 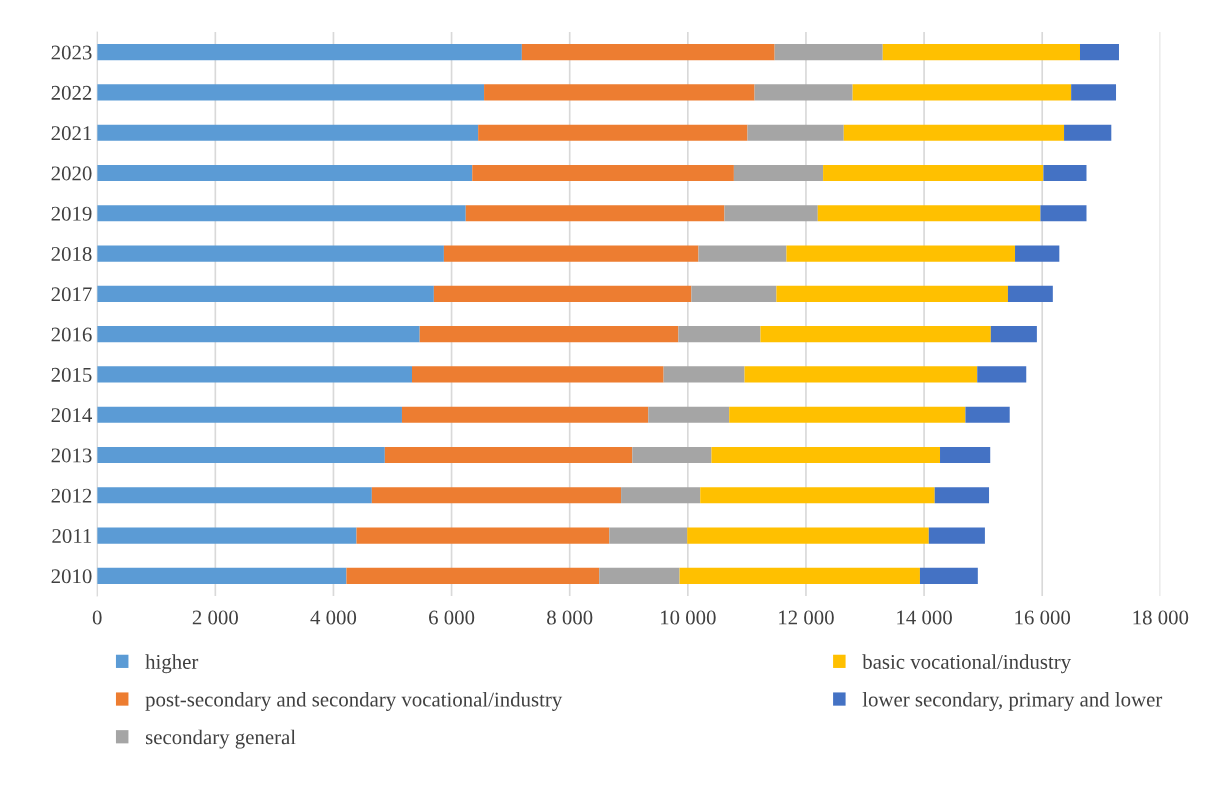 What do you see at coordinates (688, 617) in the screenshot?
I see `x-tick-label: 10 000` at bounding box center [688, 617].